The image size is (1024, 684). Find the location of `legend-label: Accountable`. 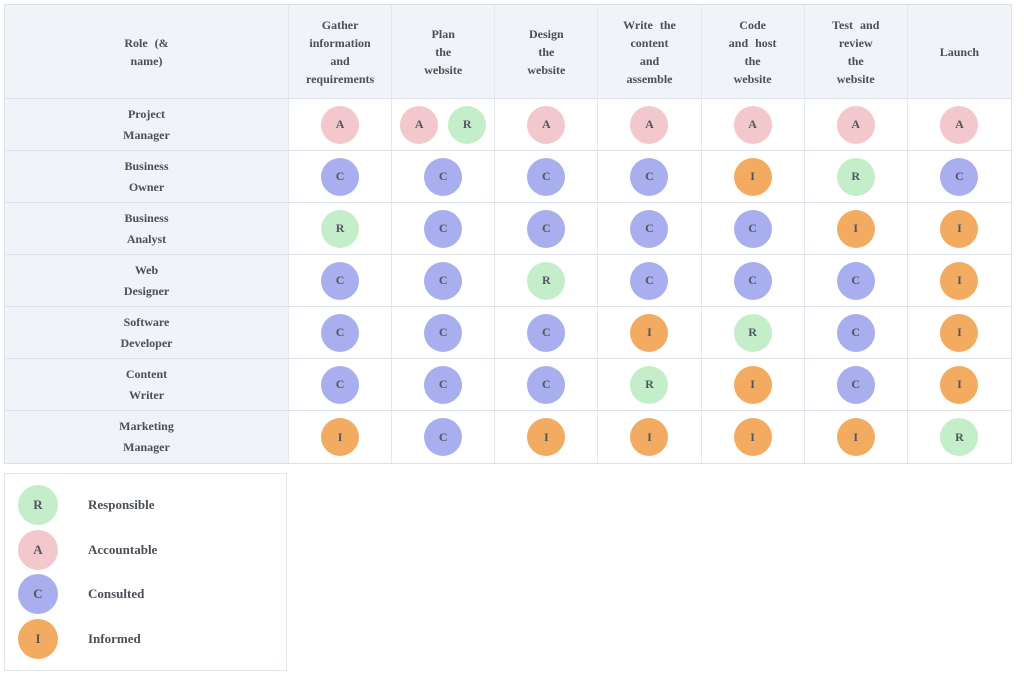

legend-label: Accountable is located at coordinates (123, 549).